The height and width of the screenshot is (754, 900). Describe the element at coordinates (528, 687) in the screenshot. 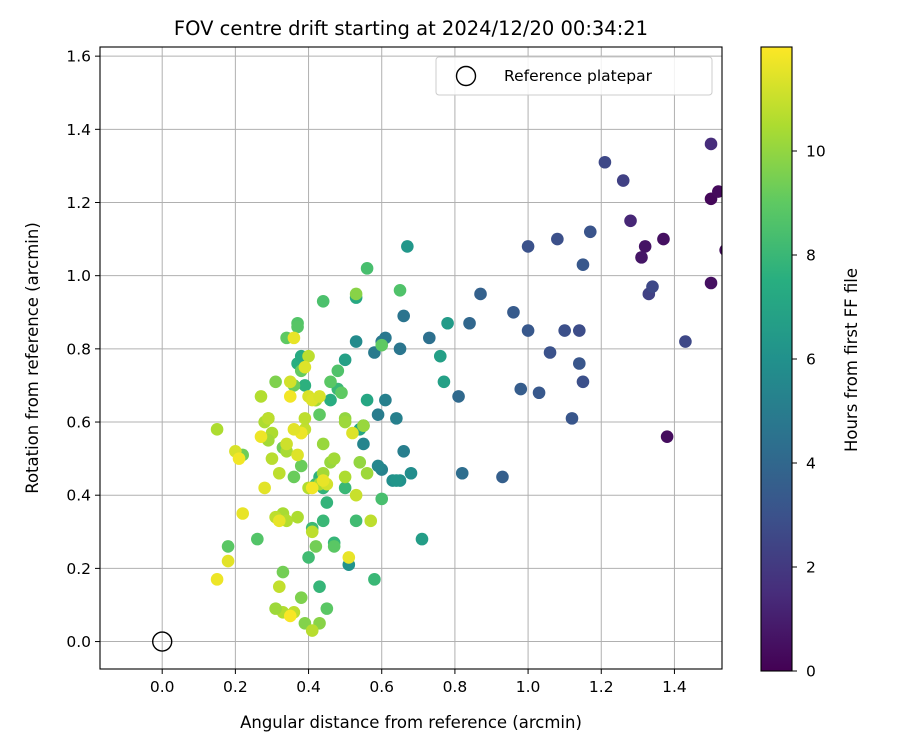

I see `x-tick-label: 1.0` at that location.